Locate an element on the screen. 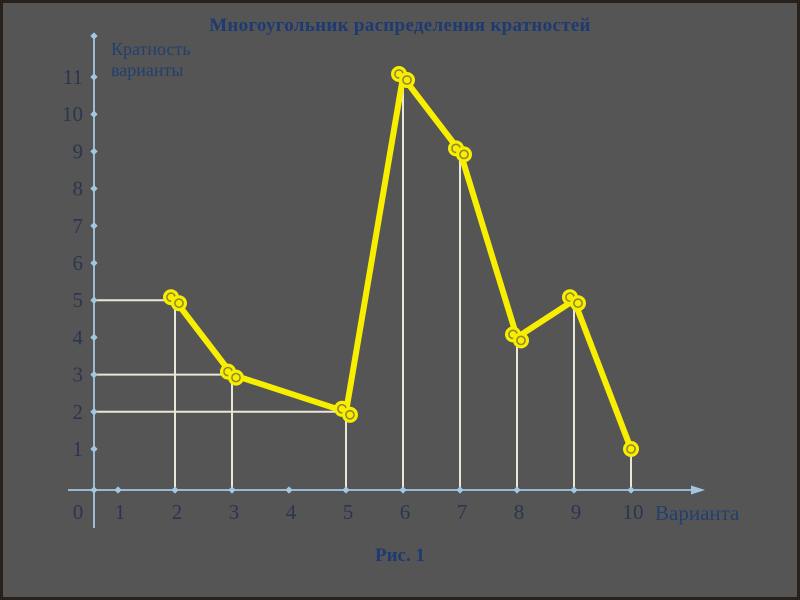  y-tick-label: 7 is located at coordinates (78, 226).